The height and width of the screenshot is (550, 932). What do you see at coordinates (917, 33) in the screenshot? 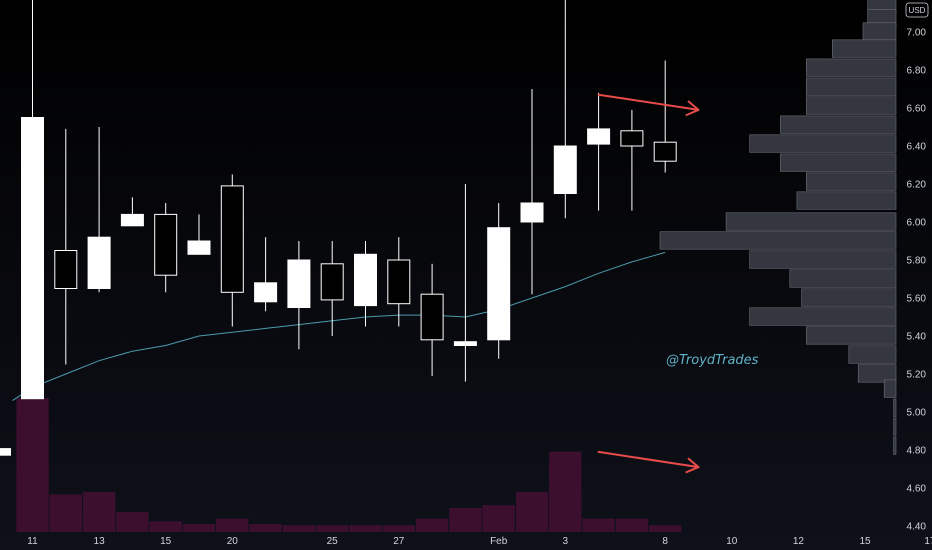
I see `y-tick-label: 7.00` at bounding box center [917, 33].